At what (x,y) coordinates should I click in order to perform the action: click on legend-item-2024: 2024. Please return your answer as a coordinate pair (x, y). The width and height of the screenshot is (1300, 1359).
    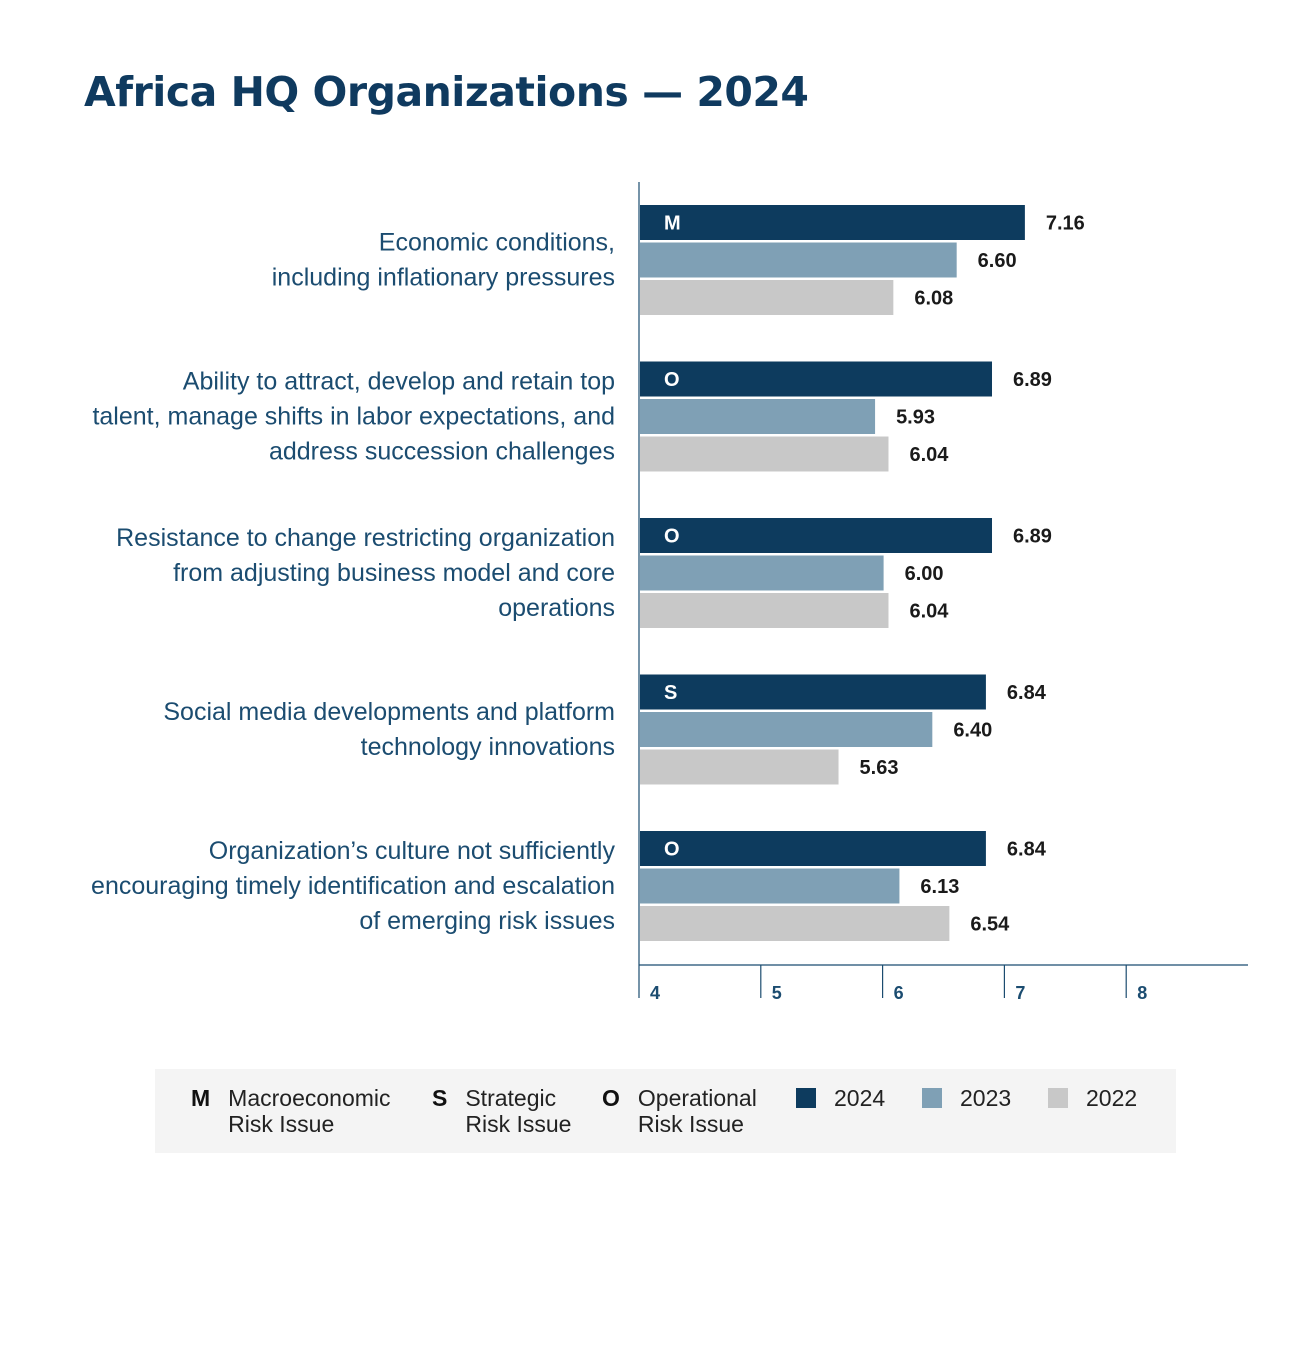
    Looking at the image, I should click on (840, 1098).